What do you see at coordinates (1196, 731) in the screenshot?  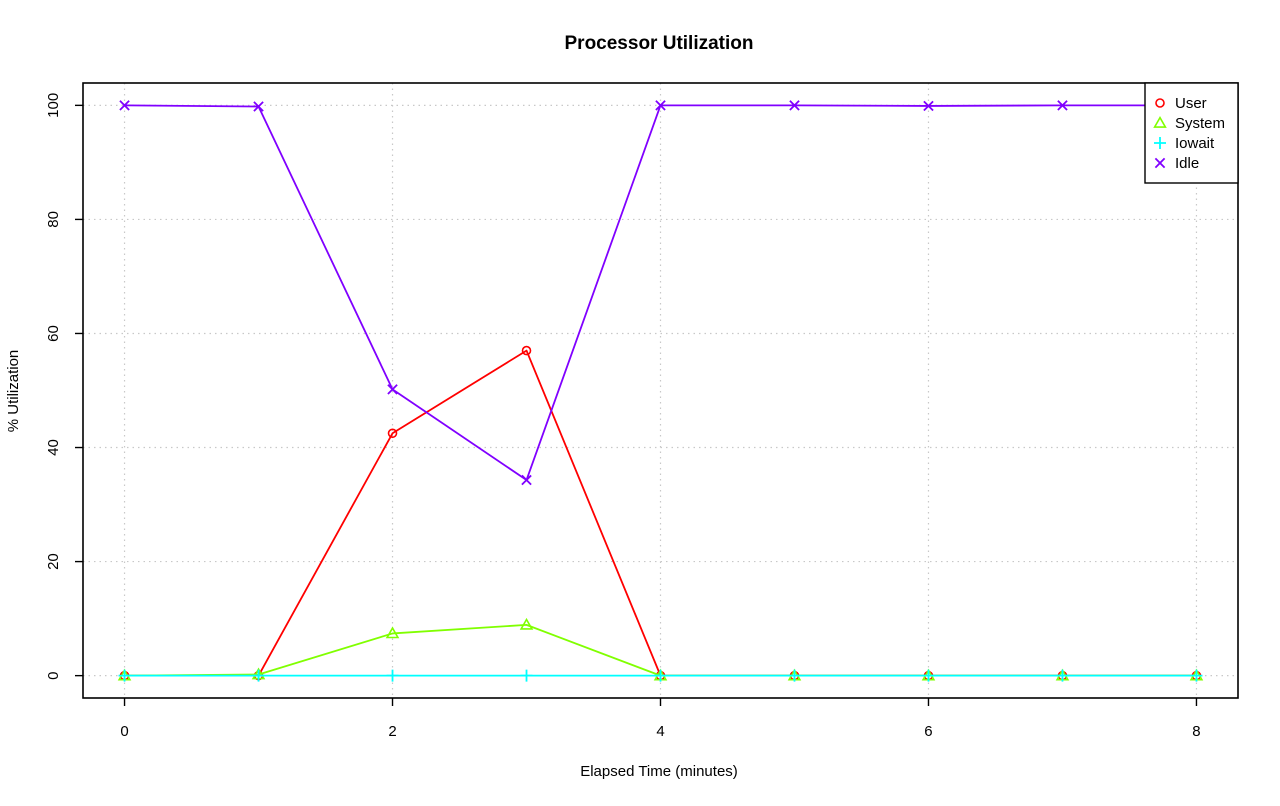 I see `x-tick-label: 8` at bounding box center [1196, 731].